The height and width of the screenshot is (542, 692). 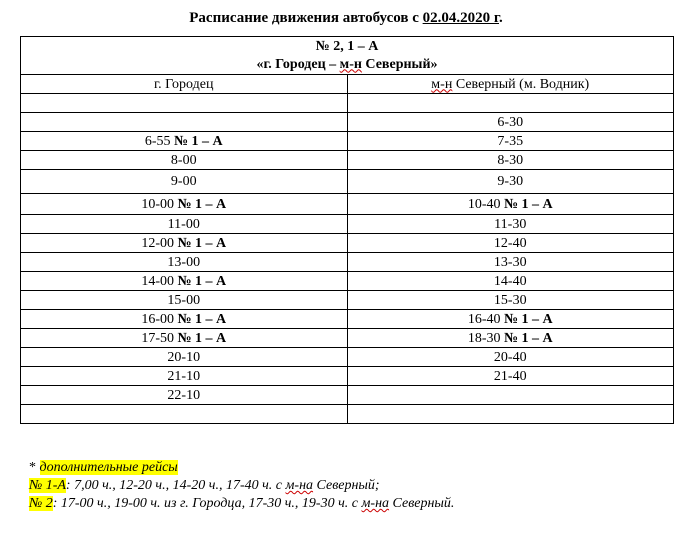 What do you see at coordinates (510, 141) in the screenshot?
I see `departure-severny: 7-35` at bounding box center [510, 141].